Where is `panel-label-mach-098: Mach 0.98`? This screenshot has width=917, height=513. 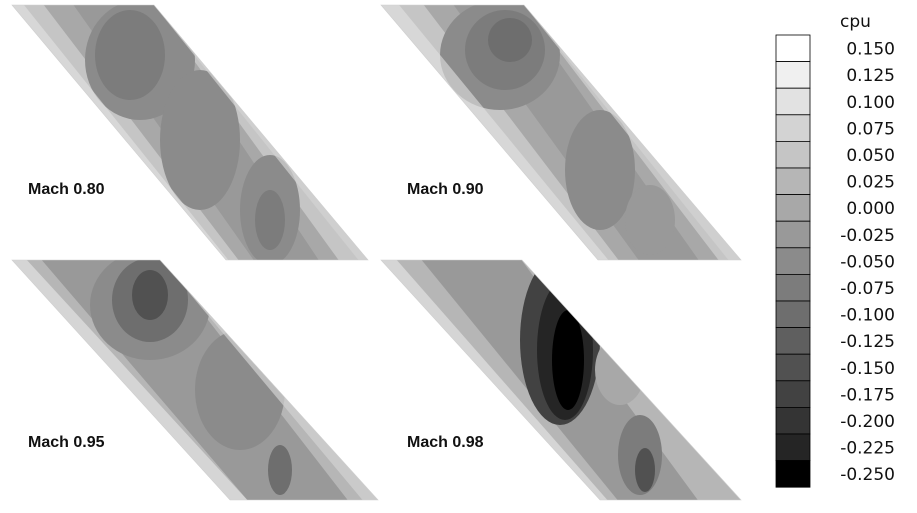 panel-label-mach-098: Mach 0.98 is located at coordinates (445, 442).